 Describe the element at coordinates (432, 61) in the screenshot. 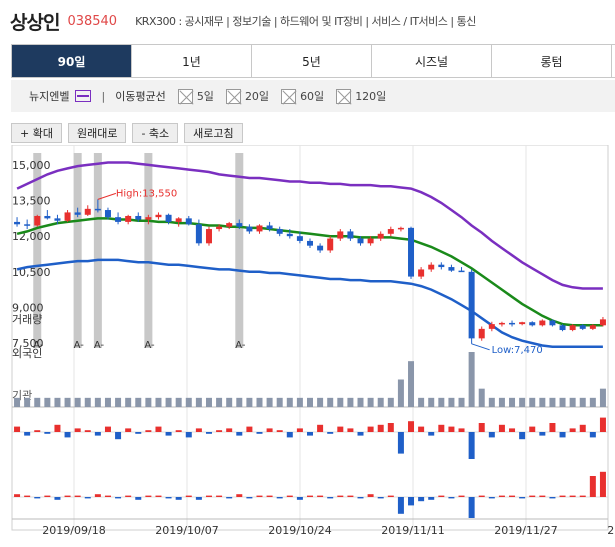

I see `tab-seasonal: 시즈널` at that location.